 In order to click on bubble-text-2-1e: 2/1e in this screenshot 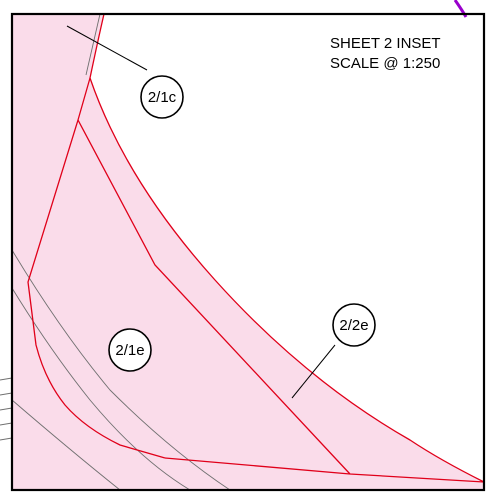, I will do `click(129, 350)`.